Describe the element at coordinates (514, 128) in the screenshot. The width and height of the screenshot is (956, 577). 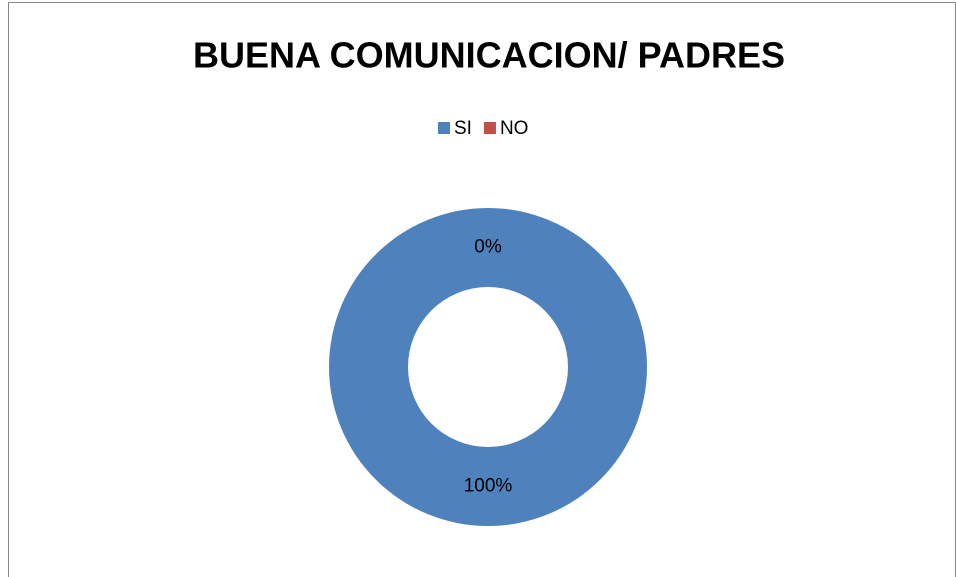
I see `legend-label: NO` at that location.